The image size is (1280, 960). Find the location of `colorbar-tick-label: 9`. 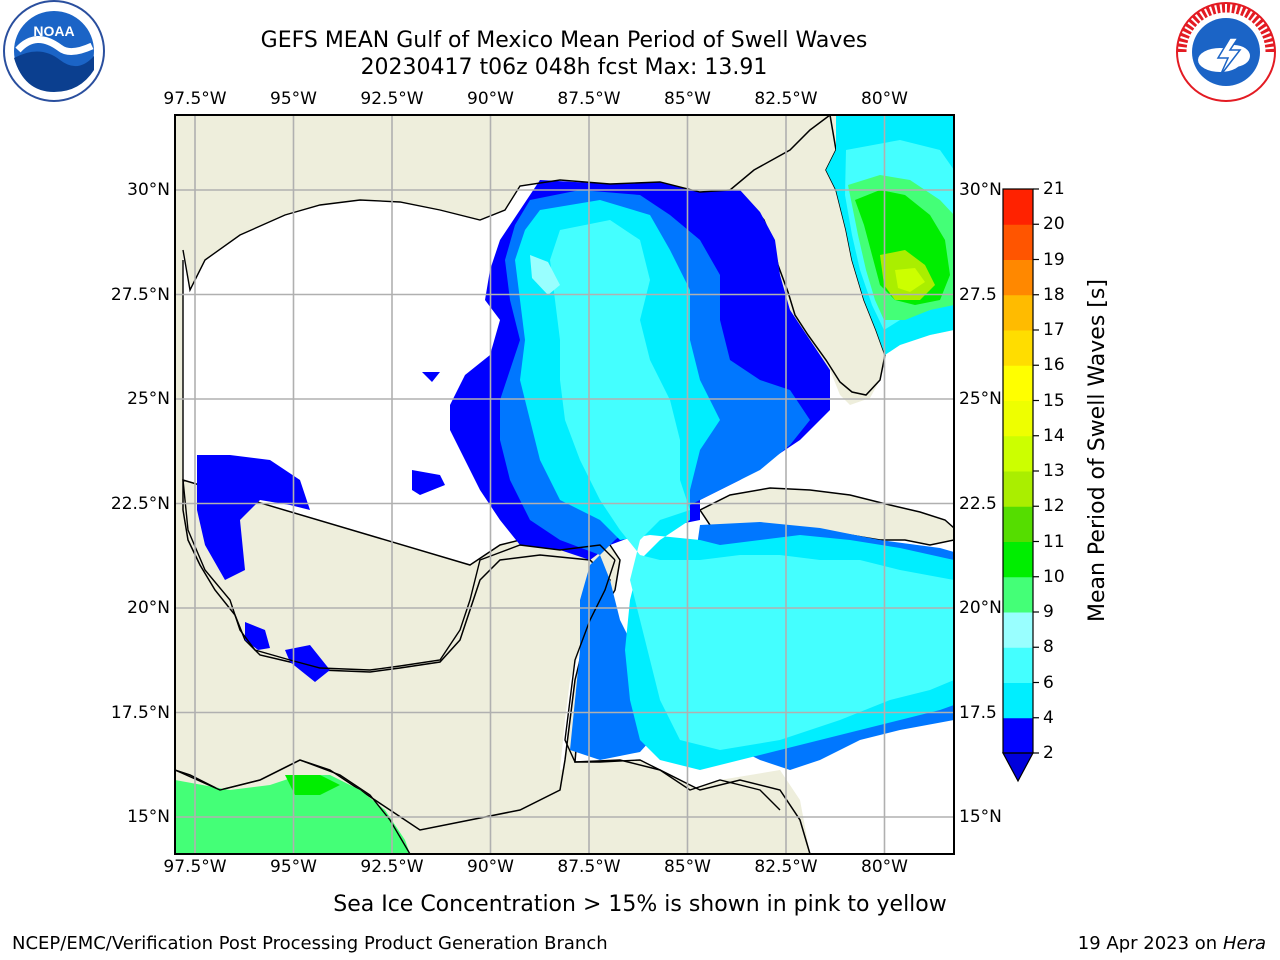

colorbar-tick-label: 9 is located at coordinates (1048, 612).